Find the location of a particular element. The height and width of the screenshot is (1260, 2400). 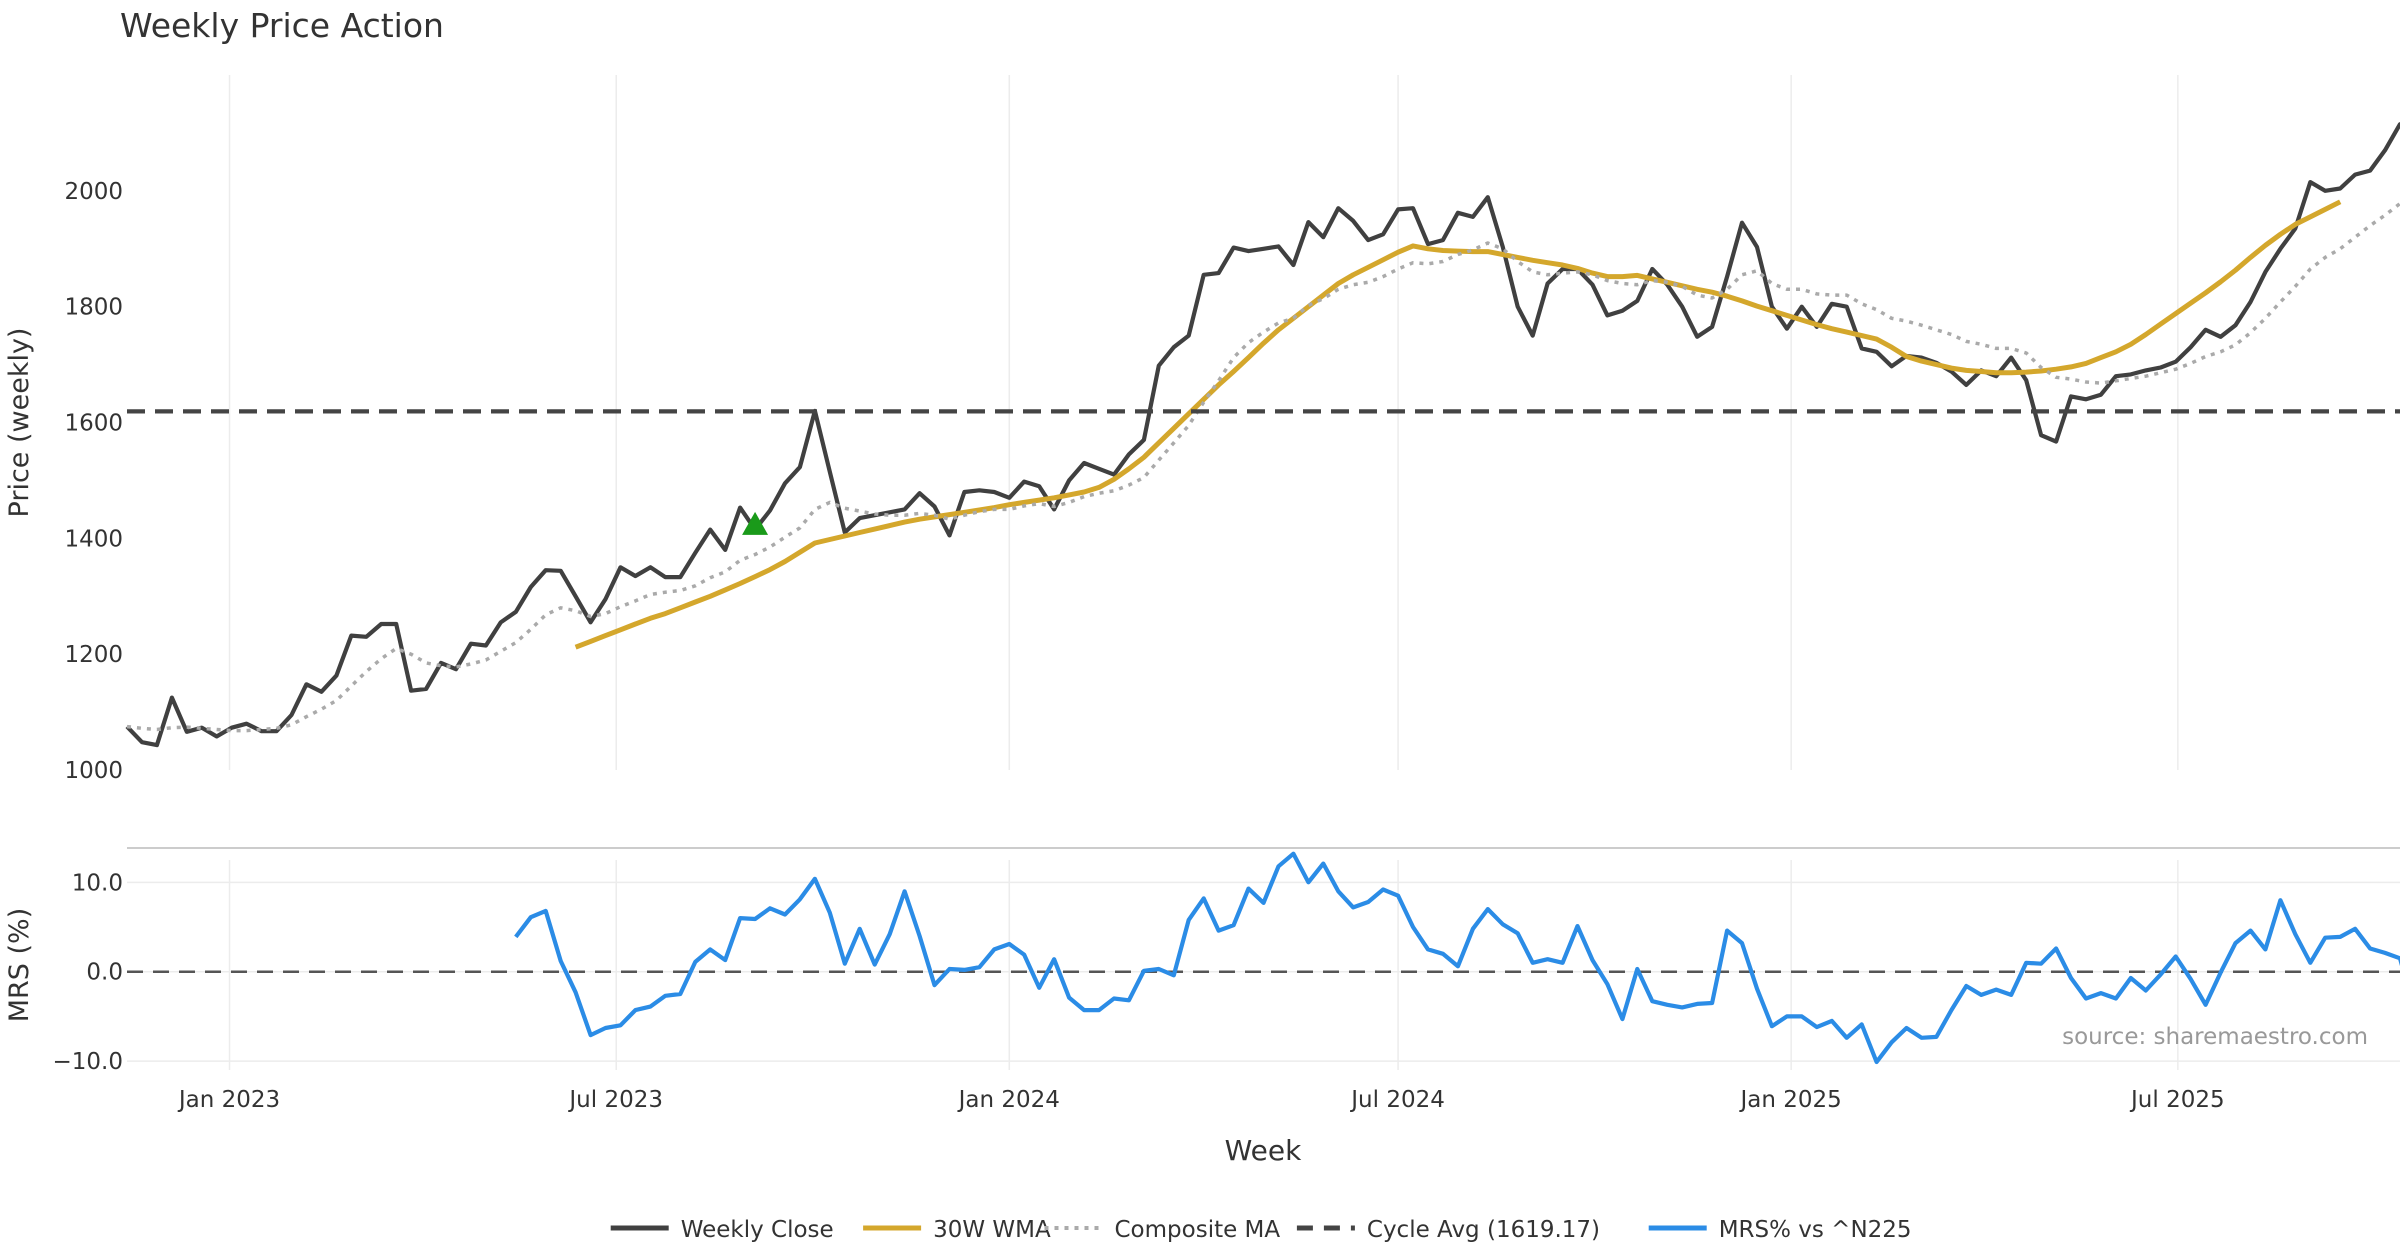

legend-item: MRS% vs ^N225 is located at coordinates (1780, 1230).